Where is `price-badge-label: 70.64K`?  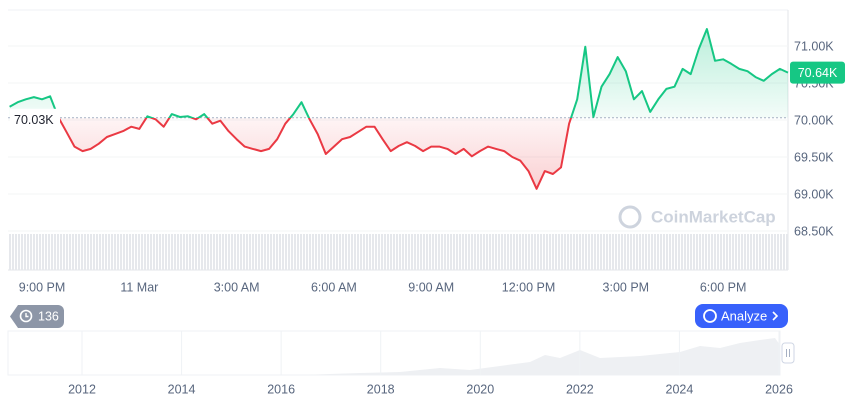
price-badge-label: 70.64K is located at coordinates (818, 73).